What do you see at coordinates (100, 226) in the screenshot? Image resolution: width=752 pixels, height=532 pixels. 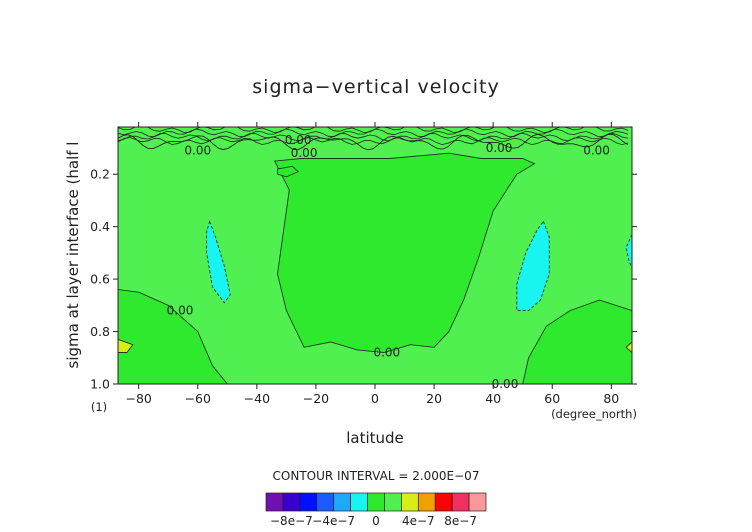 I see `y-tick-label: 0.4` at bounding box center [100, 226].